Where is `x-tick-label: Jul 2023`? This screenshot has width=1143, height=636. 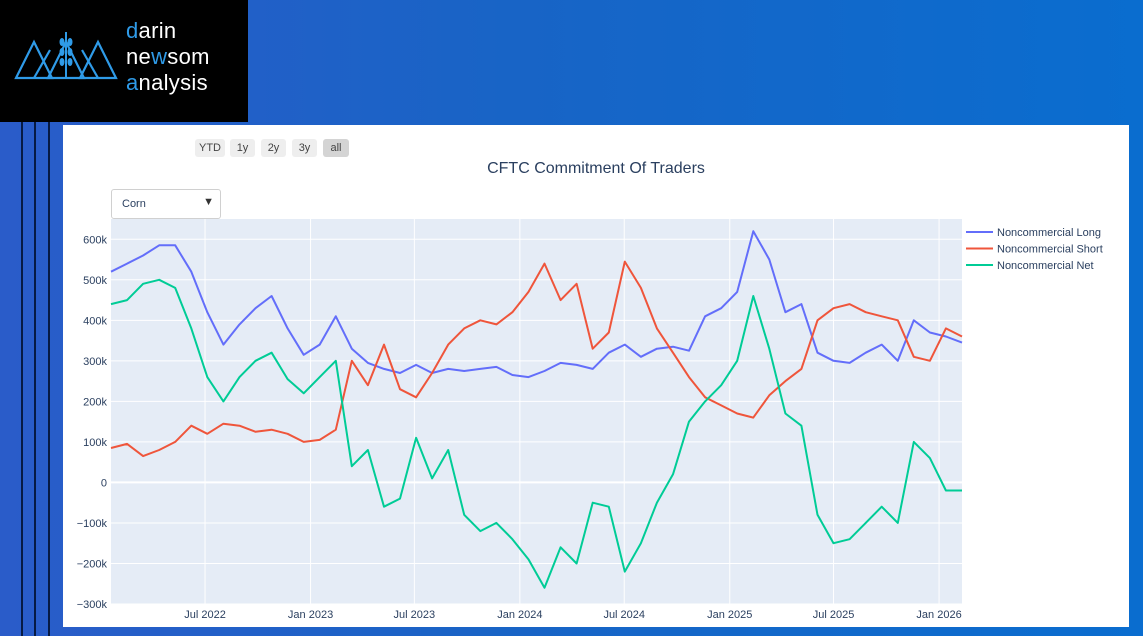 x-tick-label: Jul 2023 is located at coordinates (415, 615).